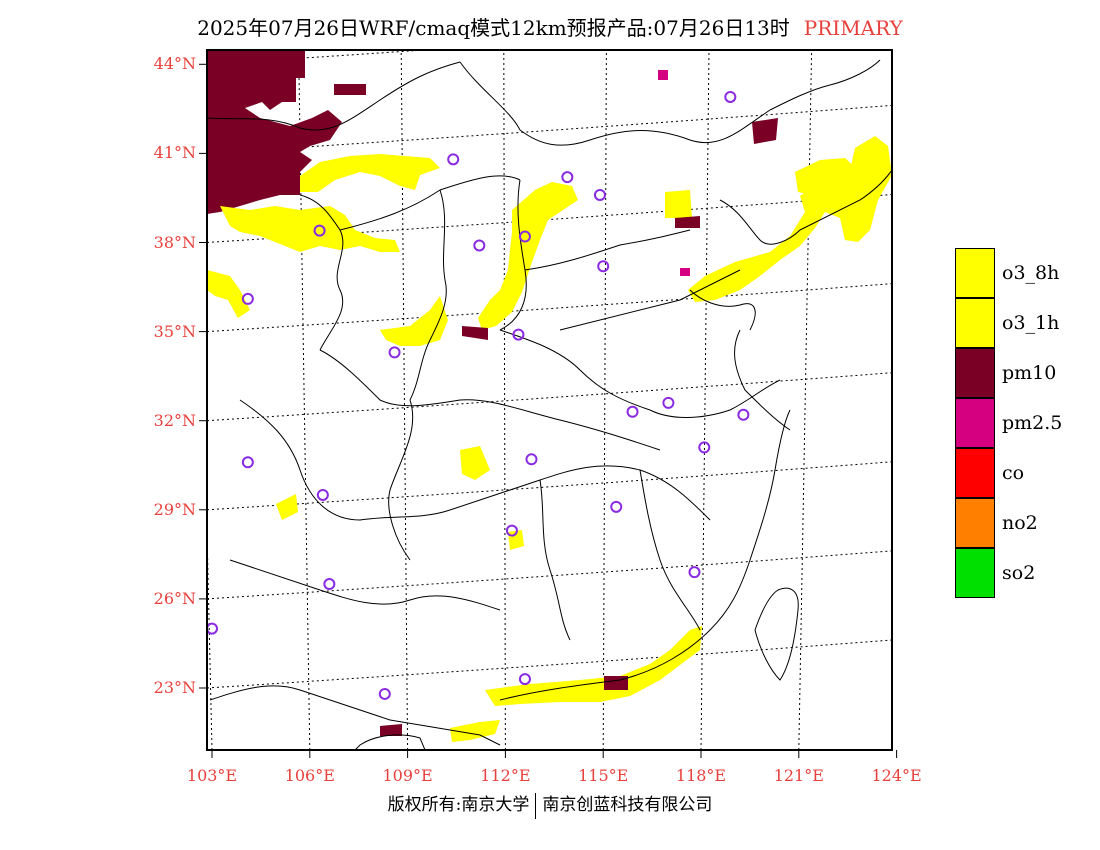 This screenshot has height=850, width=1100. Describe the element at coordinates (701, 775) in the screenshot. I see `x-tick-label: 118°E` at that location.